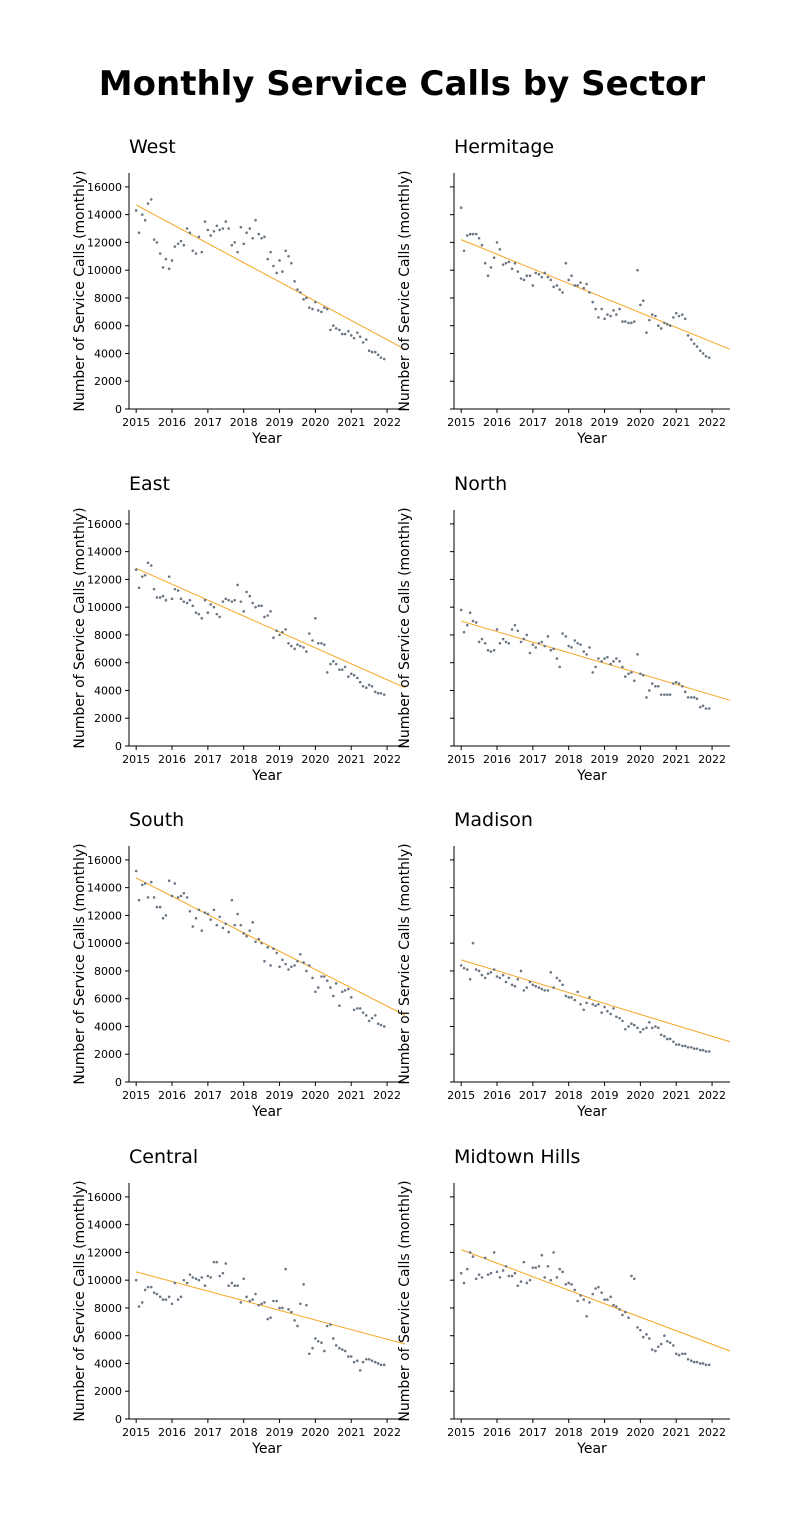 Image resolution: width=804 pixels, height=1529 pixels. What do you see at coordinates (351, 422) in the screenshot?
I see `x-tick-label: 2021` at bounding box center [351, 422].